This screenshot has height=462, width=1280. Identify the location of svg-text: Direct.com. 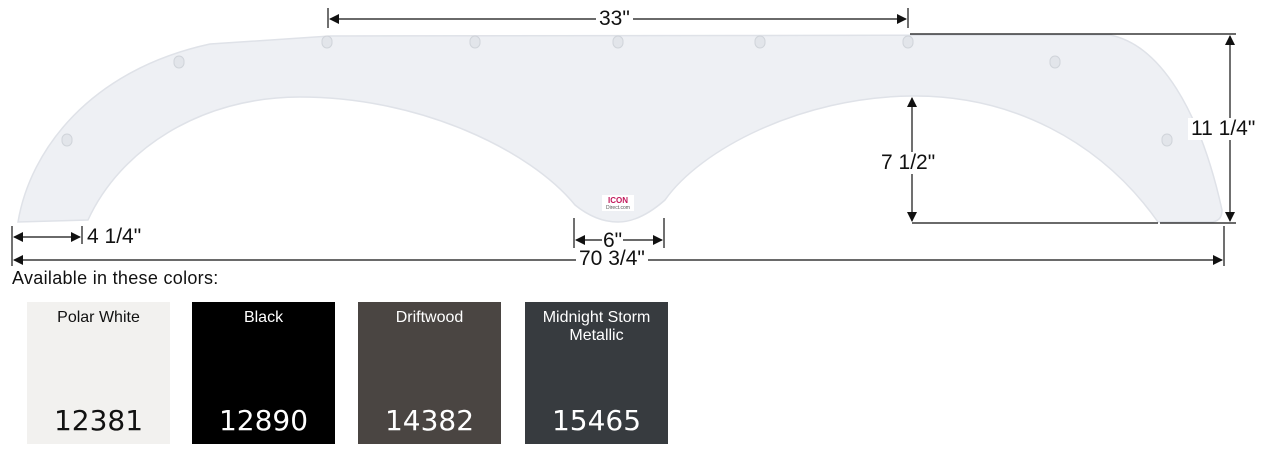
(618, 208).